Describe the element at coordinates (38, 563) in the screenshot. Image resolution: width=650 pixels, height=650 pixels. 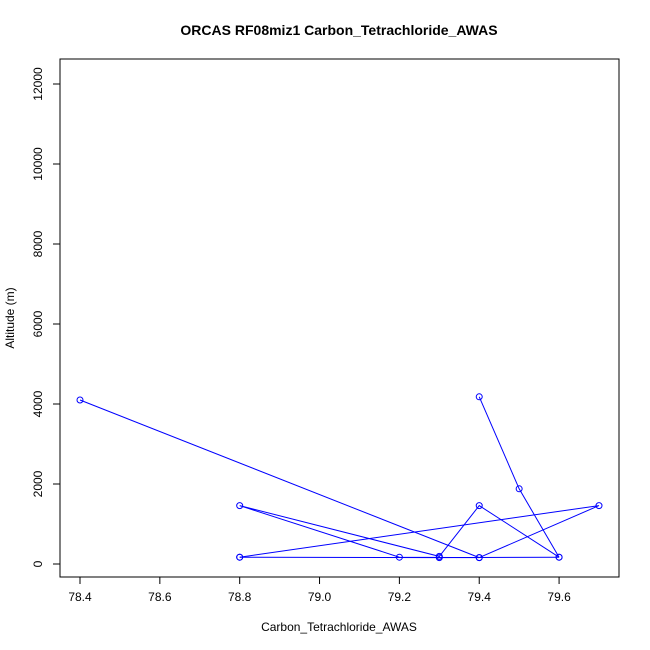
I see `y-tick-label: 0` at that location.